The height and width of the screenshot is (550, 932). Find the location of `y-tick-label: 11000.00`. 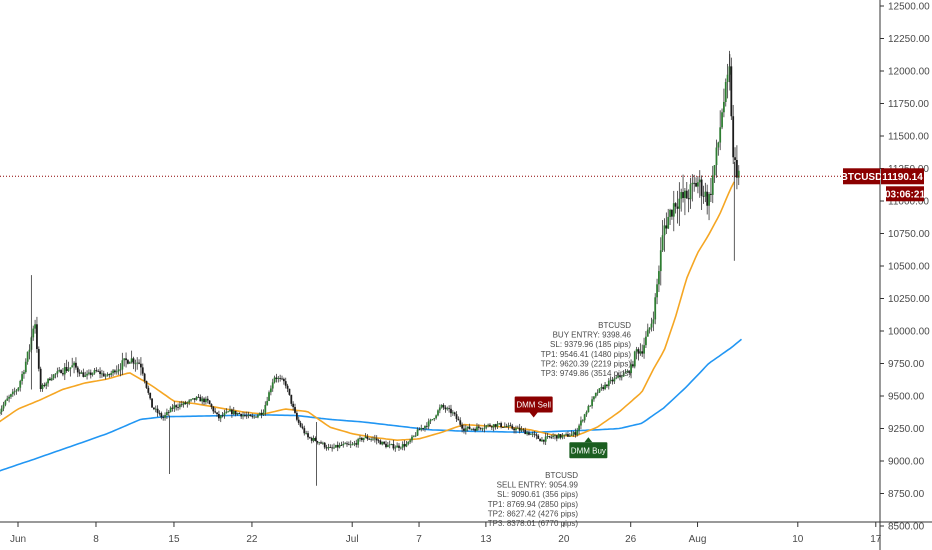

y-tick-label: 11000.00 is located at coordinates (908, 202).